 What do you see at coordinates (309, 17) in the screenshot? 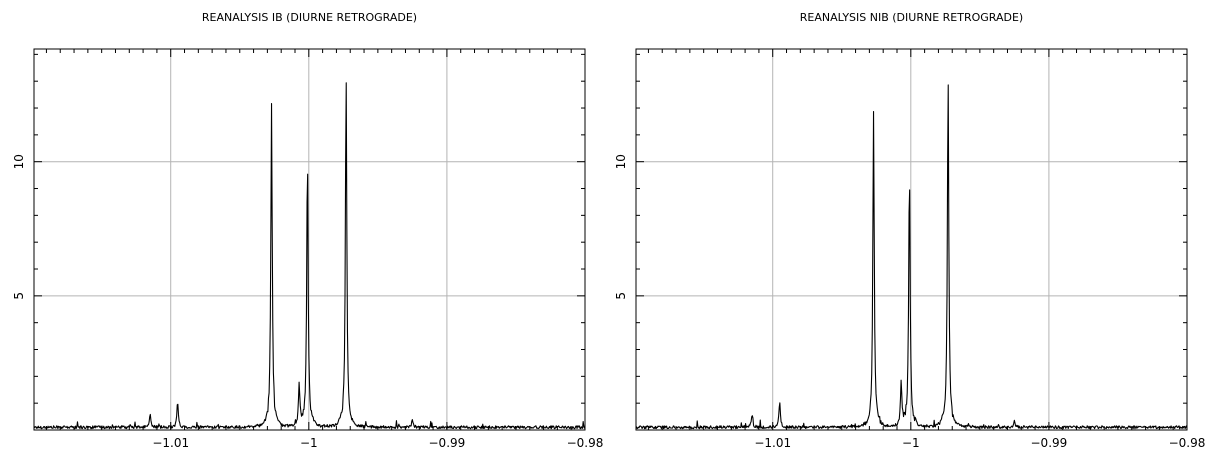
I see `chart-title: REANALYSIS IB (DIURNE RETROGRADE)` at bounding box center [309, 17].